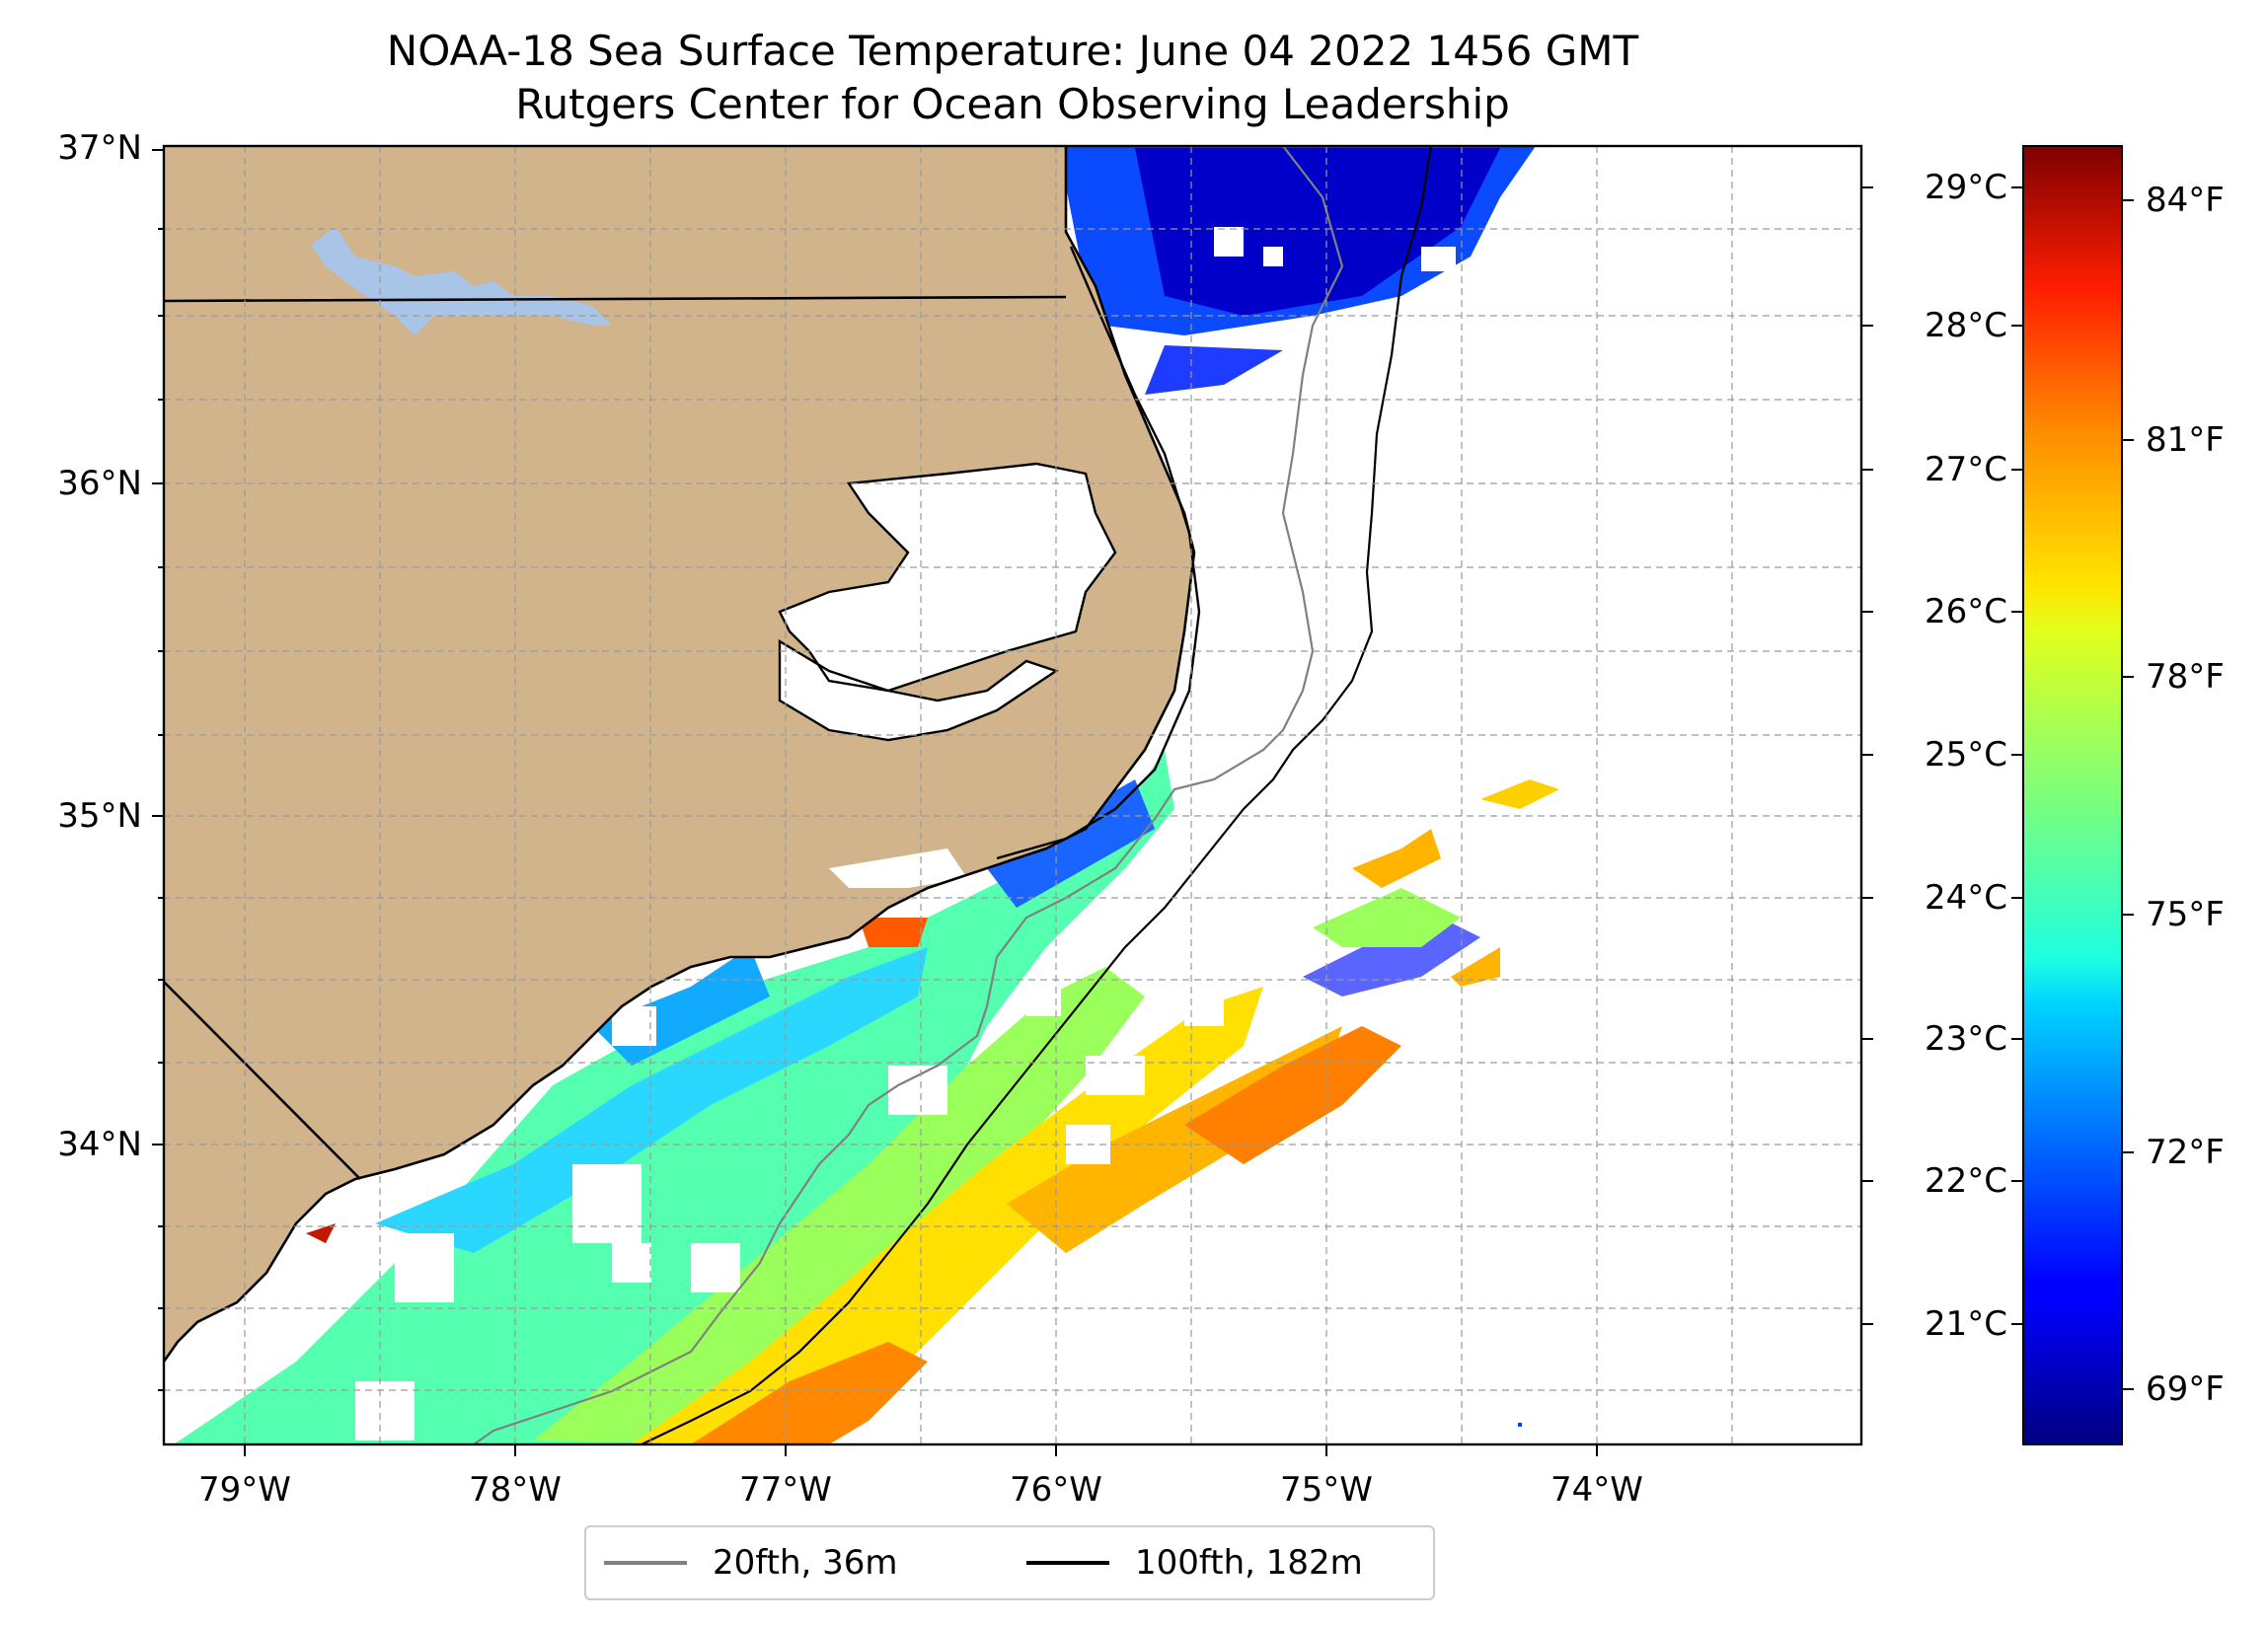 This screenshot has width=2268, height=1626. Describe the element at coordinates (2185, 1152) in the screenshot. I see `colorbar-f-72: 72°F` at that location.